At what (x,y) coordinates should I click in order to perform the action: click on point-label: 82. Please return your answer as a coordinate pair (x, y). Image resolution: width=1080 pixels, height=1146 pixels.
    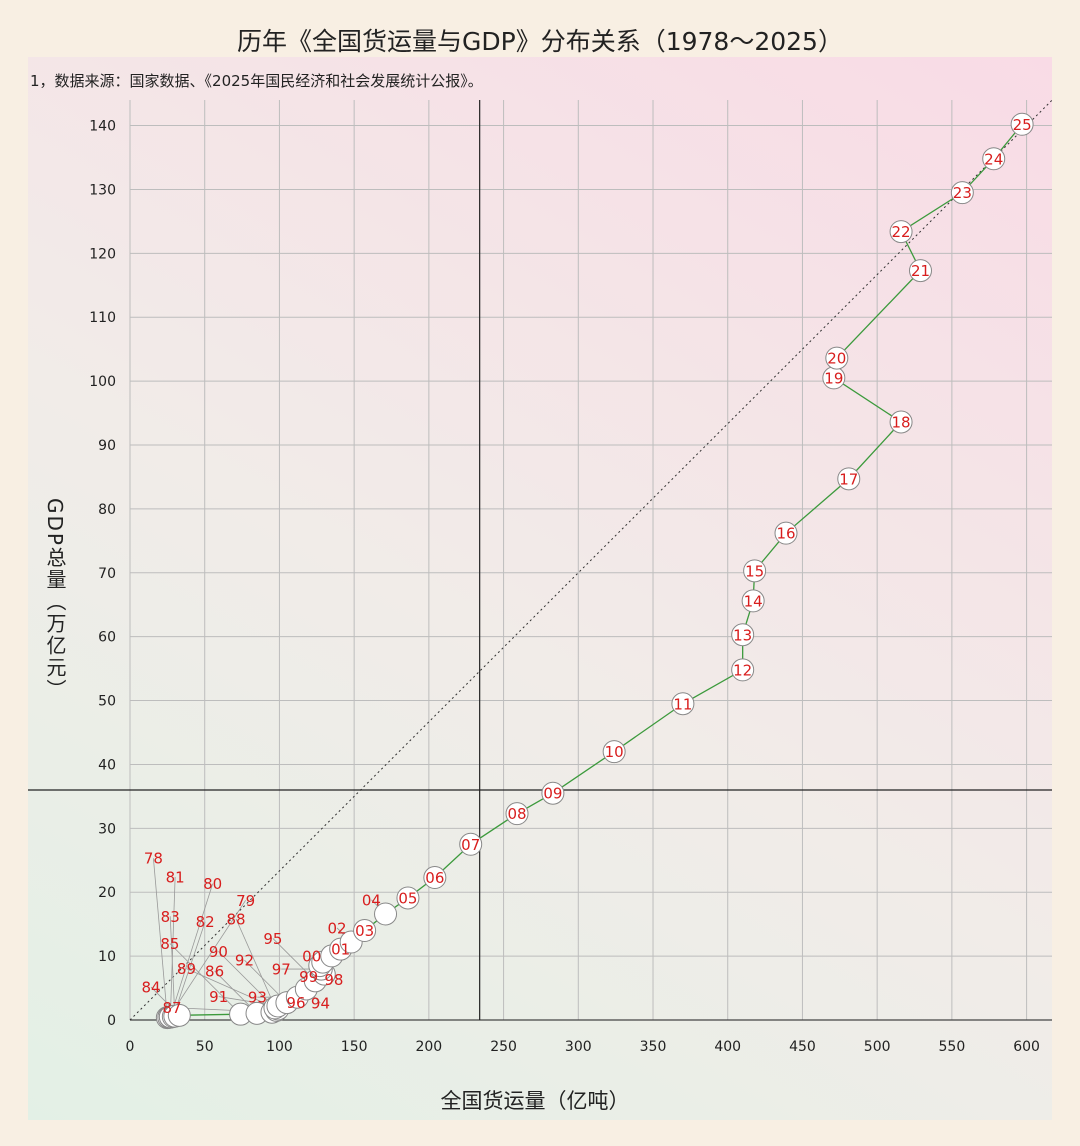
    Looking at the image, I should click on (205, 922).